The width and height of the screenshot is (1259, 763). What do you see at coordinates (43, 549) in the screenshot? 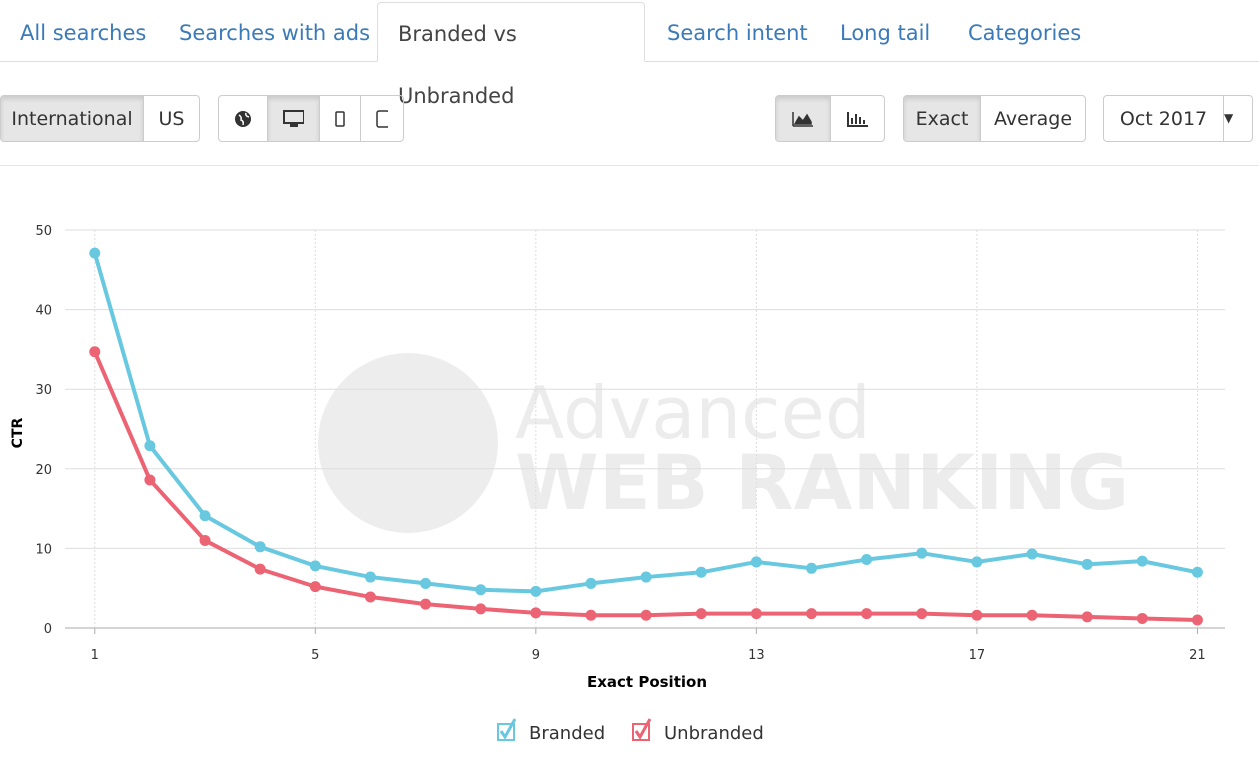
I see `y-tick-label: 10` at bounding box center [43, 549].